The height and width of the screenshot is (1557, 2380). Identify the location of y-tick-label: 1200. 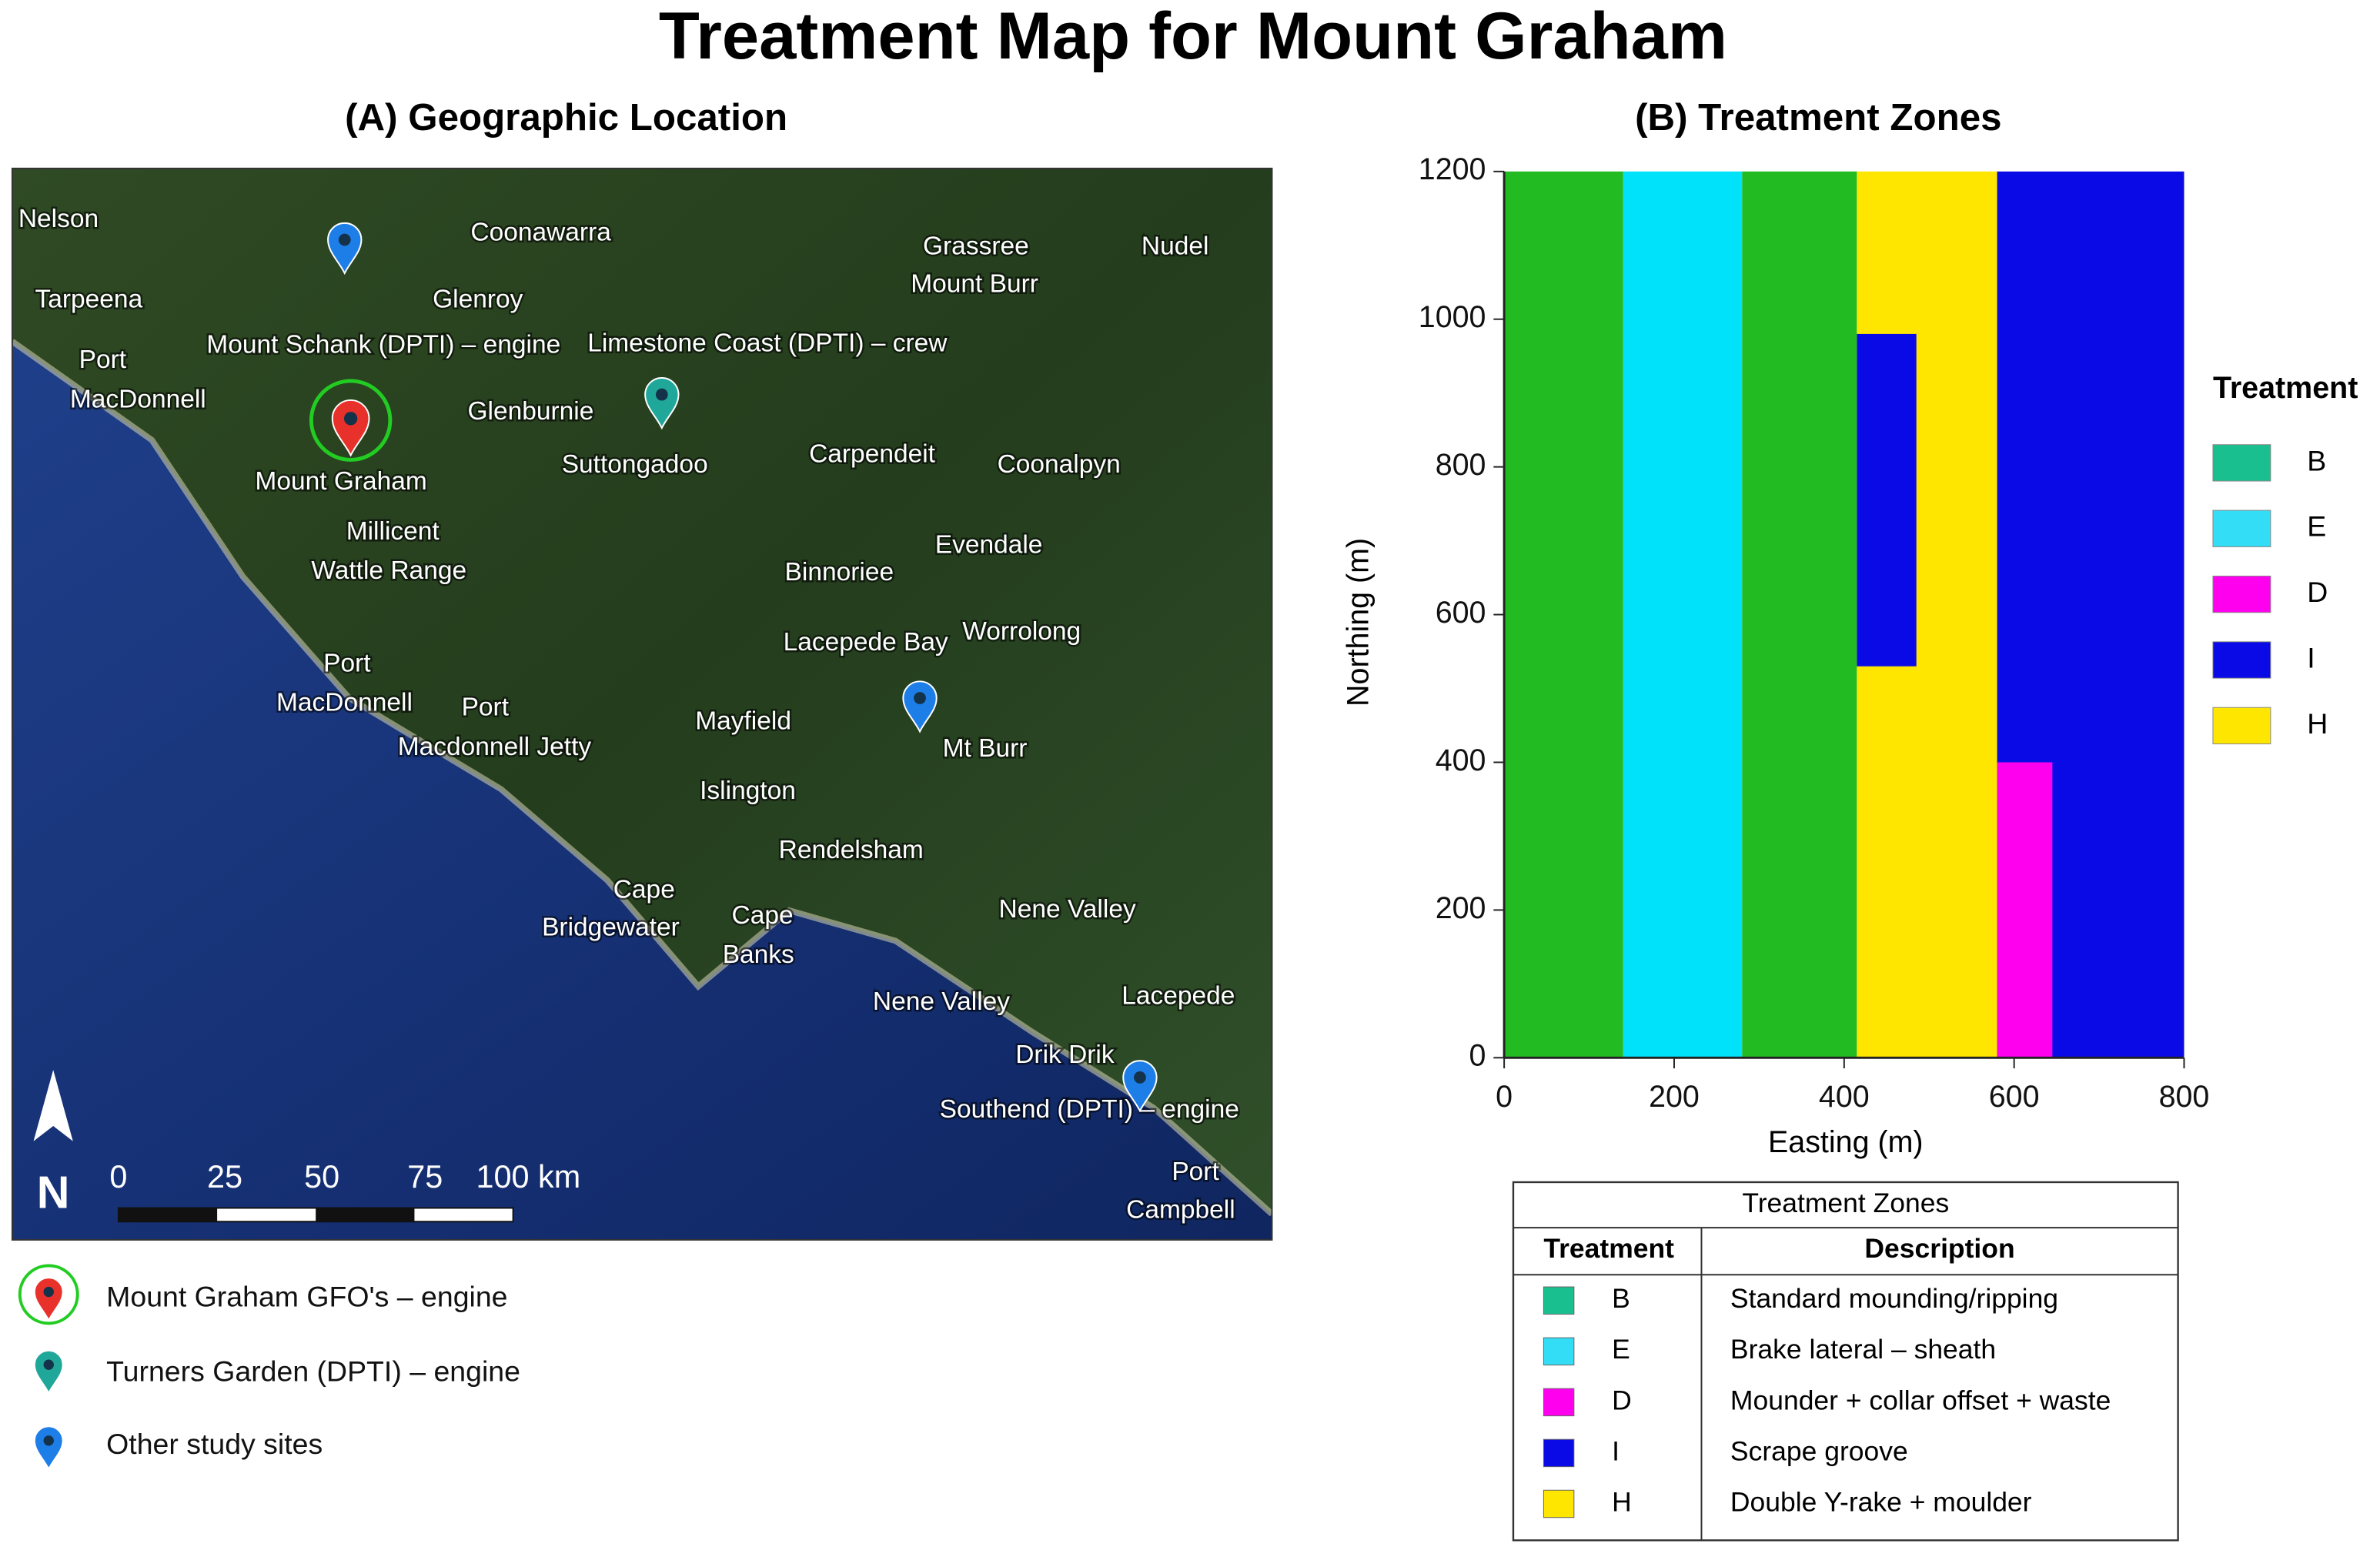
(1452, 169).